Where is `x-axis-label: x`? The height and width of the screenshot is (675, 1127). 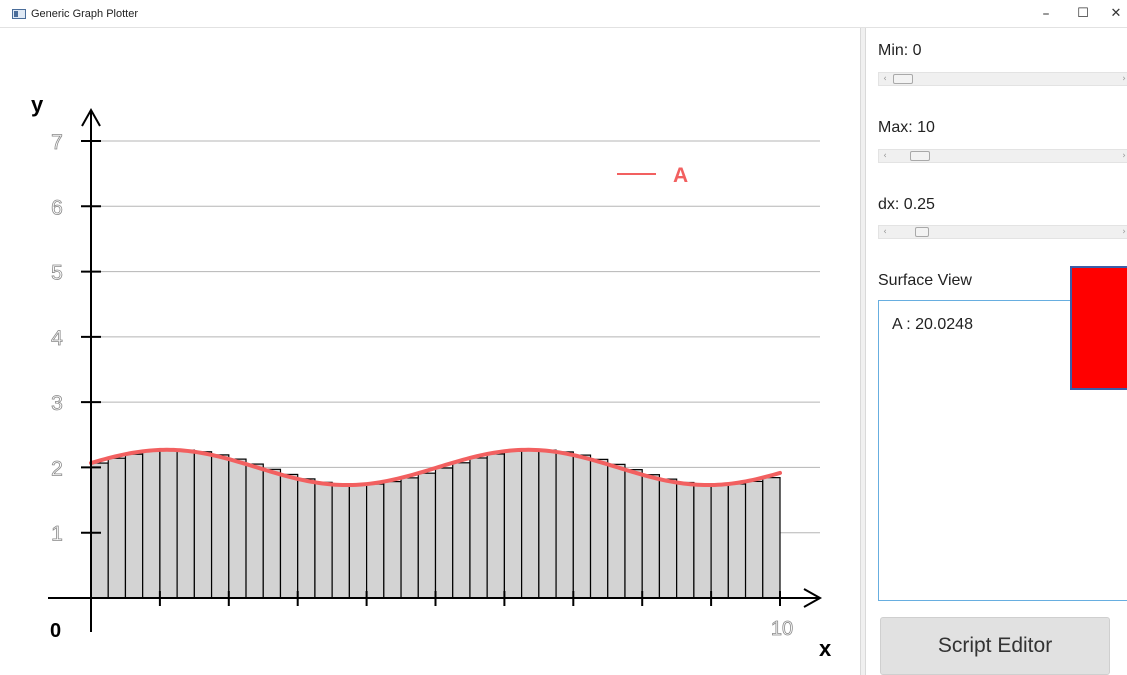
x-axis-label: x is located at coordinates (825, 648).